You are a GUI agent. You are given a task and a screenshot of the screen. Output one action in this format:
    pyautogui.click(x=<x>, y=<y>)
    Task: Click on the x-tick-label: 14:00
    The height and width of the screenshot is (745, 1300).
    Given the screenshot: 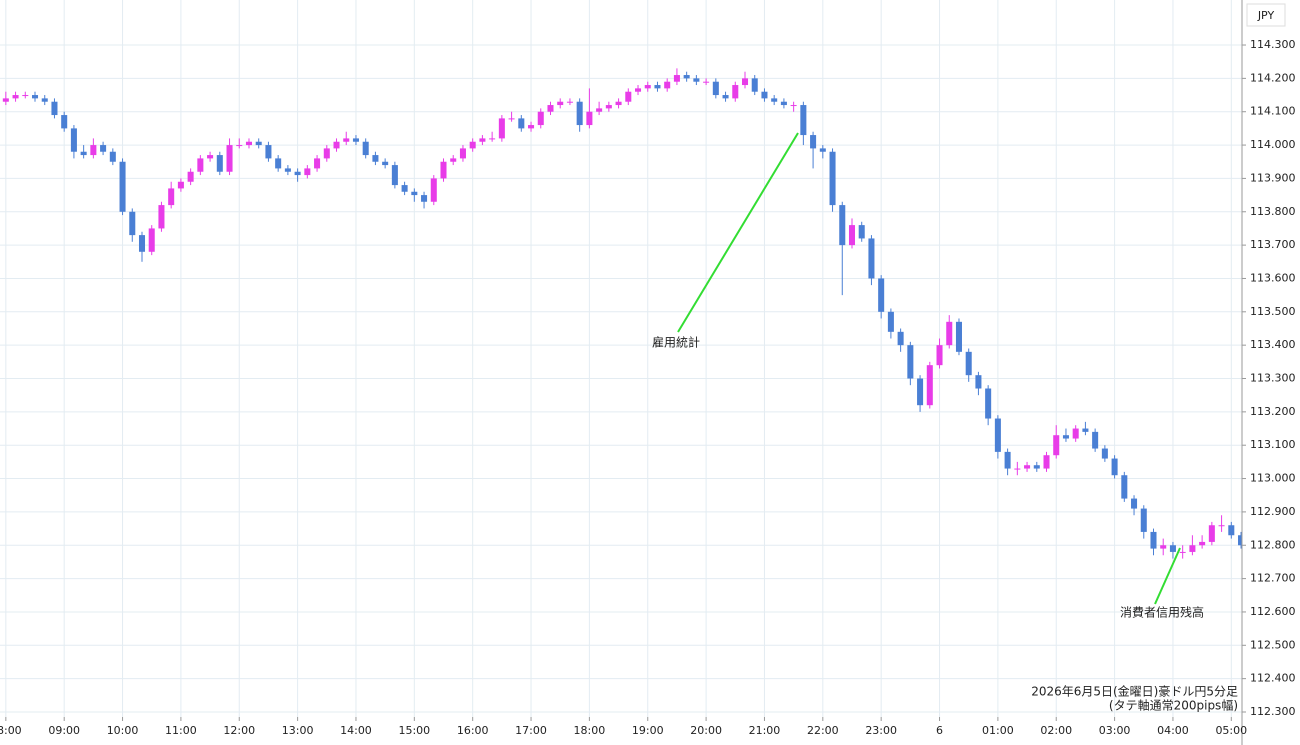 What is the action you would take?
    pyautogui.click(x=356, y=730)
    